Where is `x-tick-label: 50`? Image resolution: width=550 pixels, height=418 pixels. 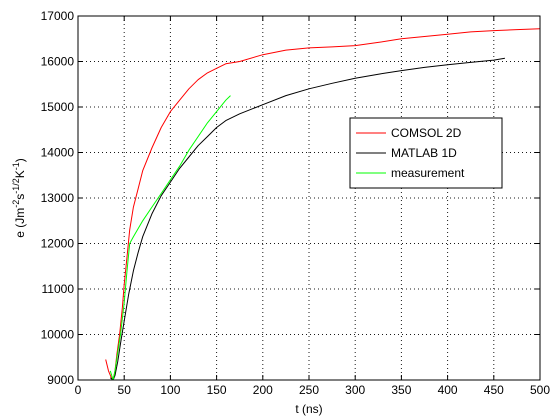
x-tick-label: 50 is located at coordinates (125, 390).